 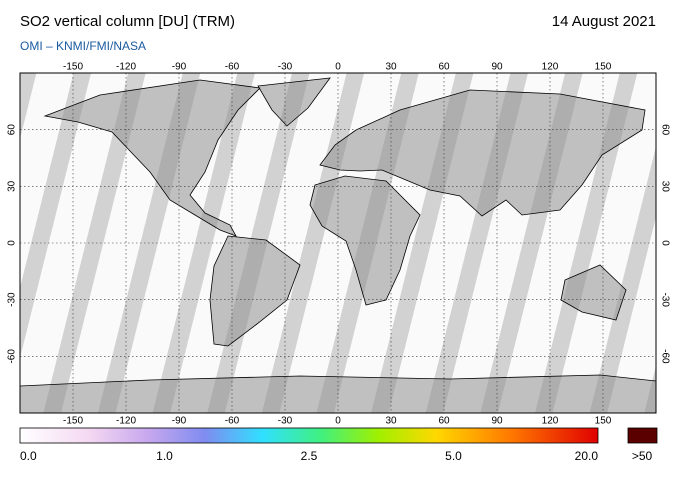 What do you see at coordinates (338, 67) in the screenshot?
I see `lon-label-top: 0` at bounding box center [338, 67].